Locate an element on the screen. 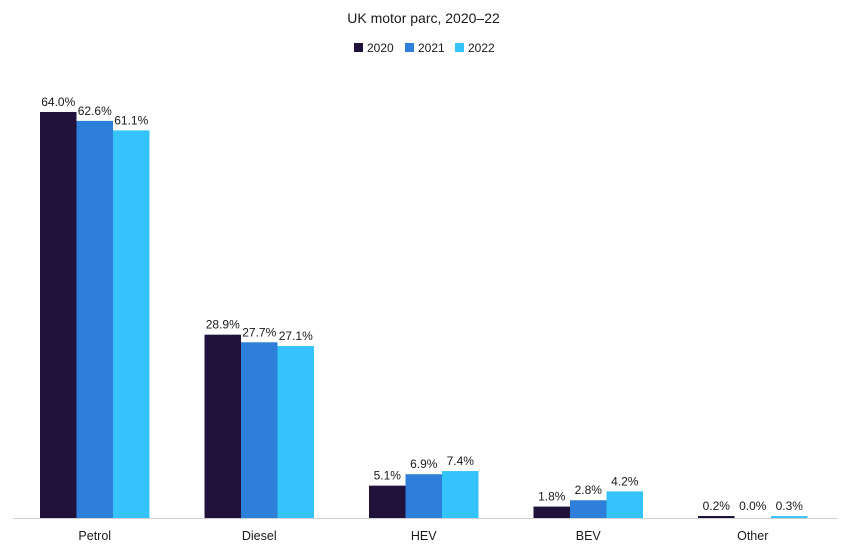  legend: 2020 2021 2022 is located at coordinates (424, 48).